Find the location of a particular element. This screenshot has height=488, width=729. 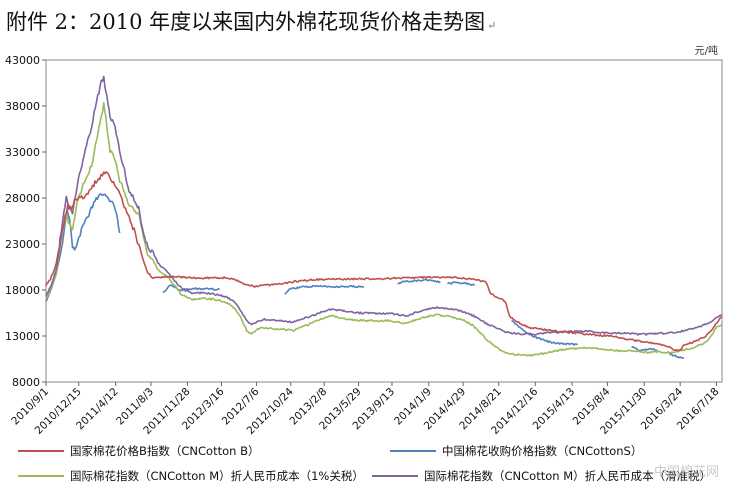

legend-item-b-index: 国家棉花价格B指数（CNCotton B） is located at coordinates (138, 451).